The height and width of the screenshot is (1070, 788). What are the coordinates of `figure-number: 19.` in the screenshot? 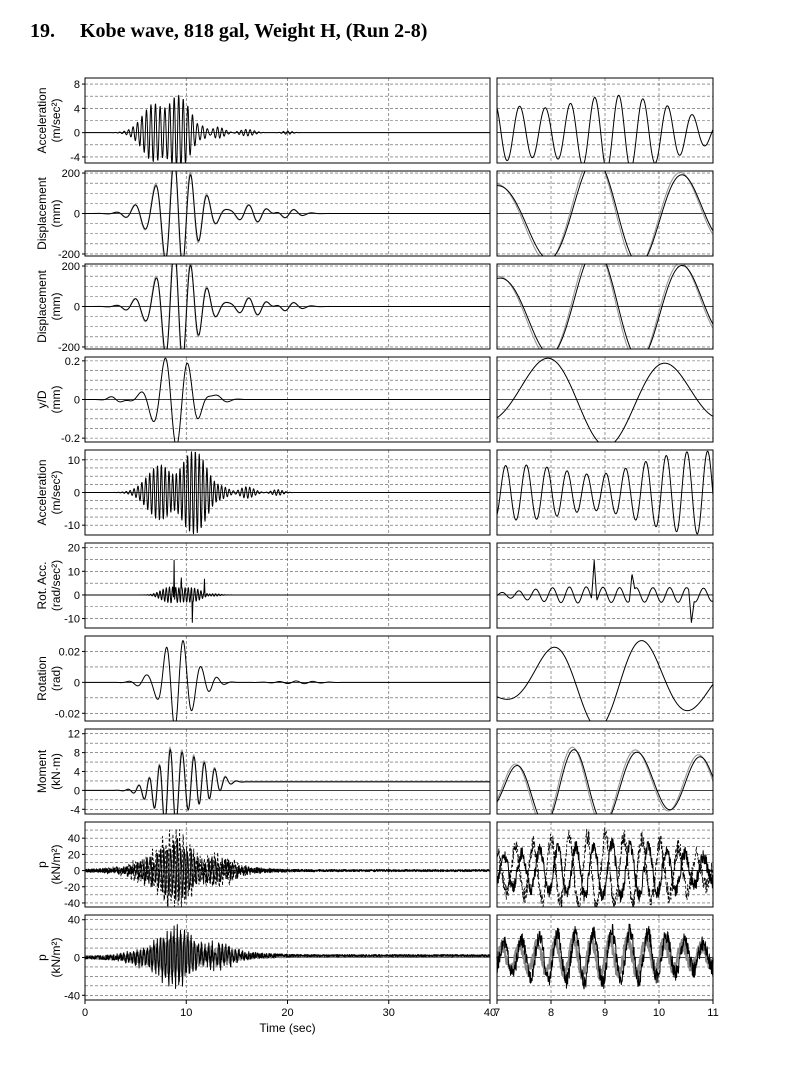 It's located at (42, 31).